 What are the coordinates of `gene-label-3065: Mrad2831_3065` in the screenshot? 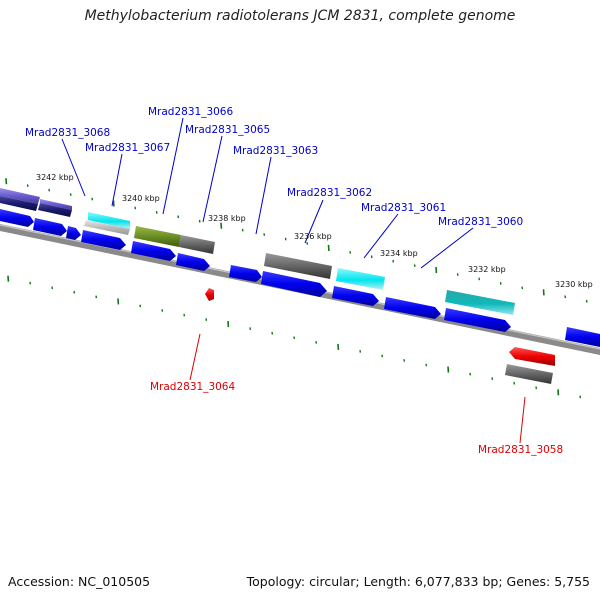 It's located at (227, 130).